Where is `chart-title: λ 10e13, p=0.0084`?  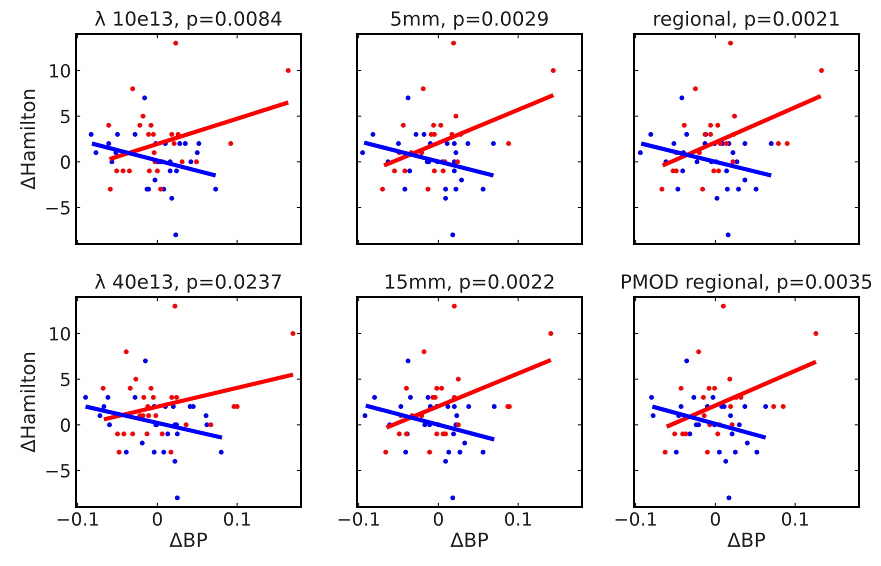 chart-title: λ 10e13, p=0.0084 is located at coordinates (188, 20).